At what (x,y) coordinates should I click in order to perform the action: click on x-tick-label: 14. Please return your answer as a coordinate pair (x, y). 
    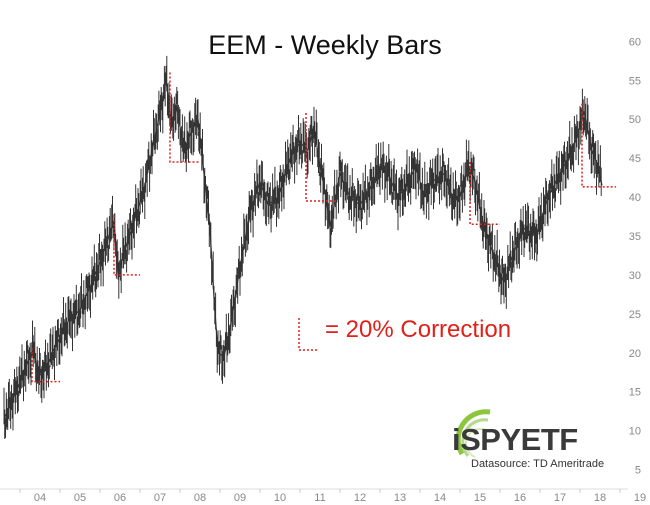
    Looking at the image, I should click on (440, 498).